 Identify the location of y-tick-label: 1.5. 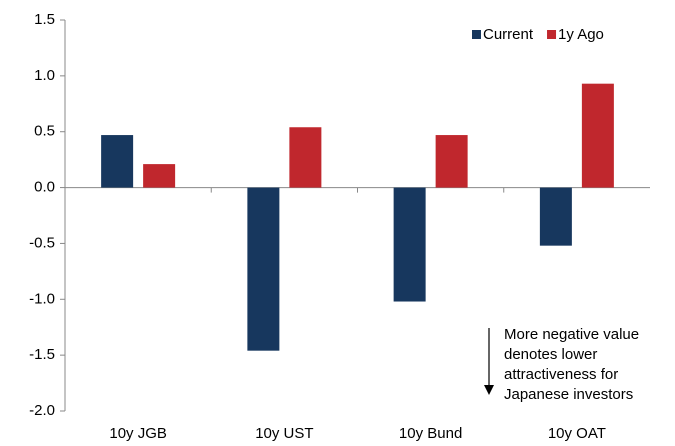
(44, 19).